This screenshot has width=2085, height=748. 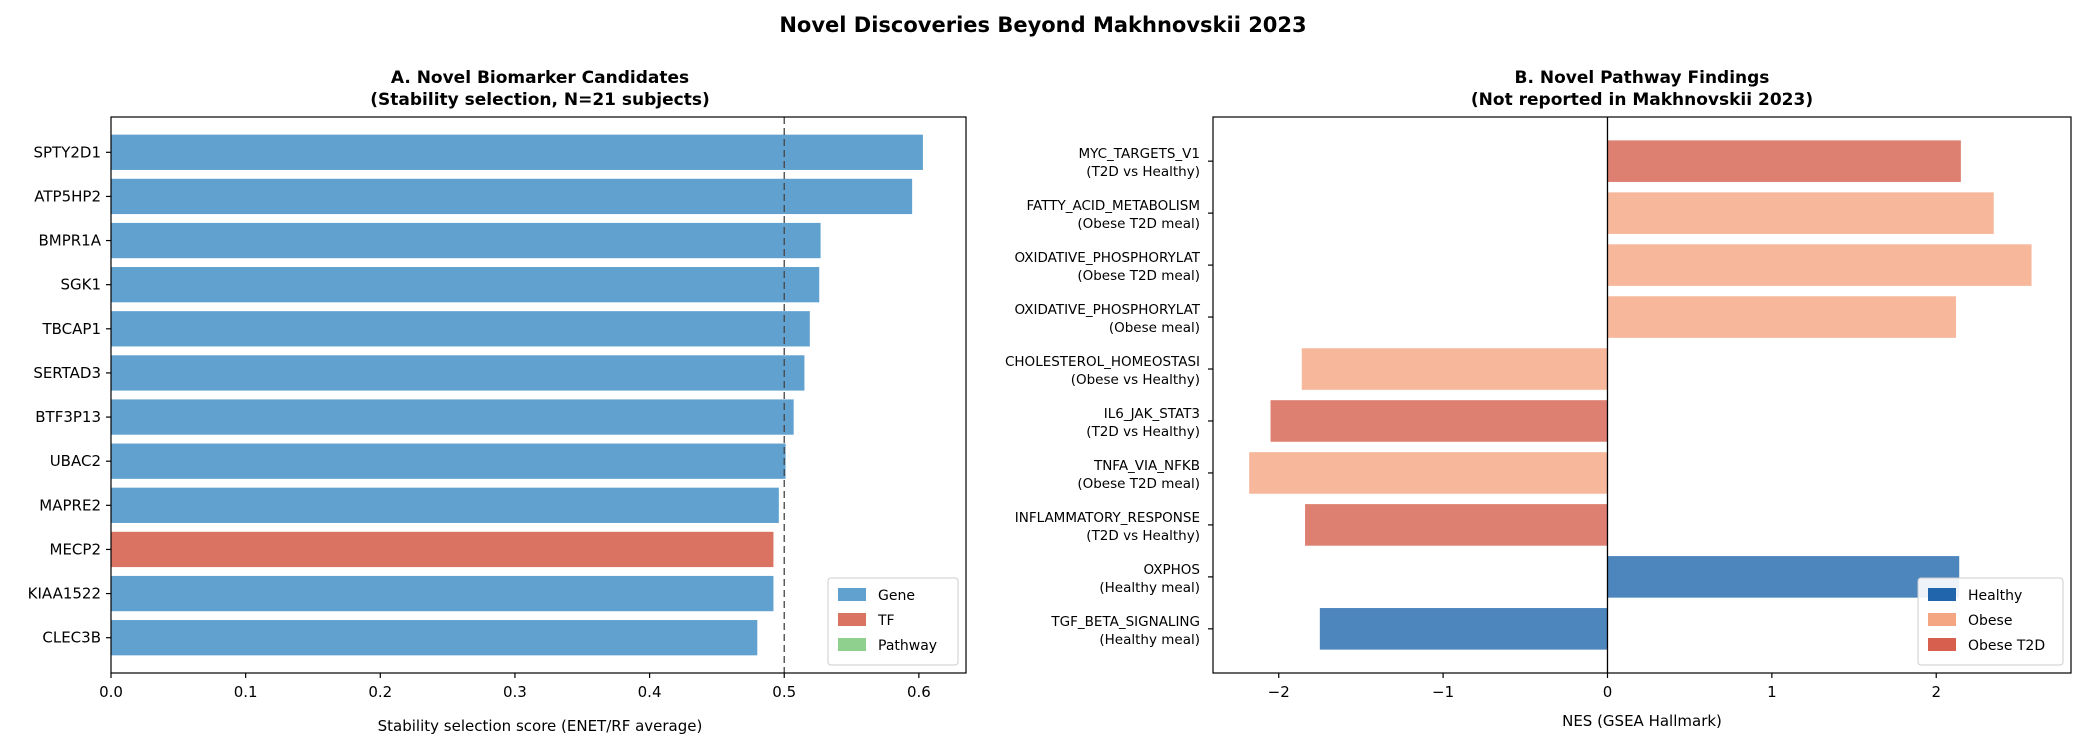 What do you see at coordinates (515, 692) in the screenshot?
I see `x-tick-label: 0.3` at bounding box center [515, 692].